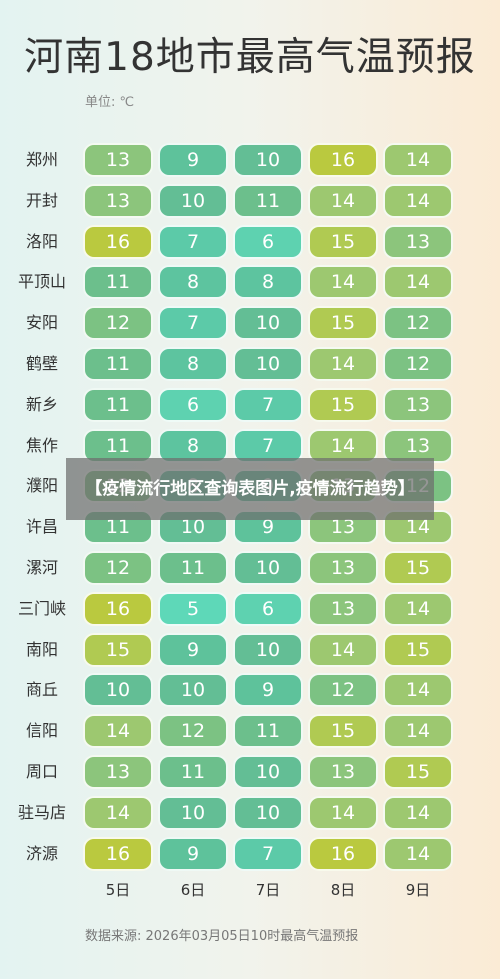  Describe the element at coordinates (41, 527) in the screenshot. I see `row-label: 许昌` at that location.